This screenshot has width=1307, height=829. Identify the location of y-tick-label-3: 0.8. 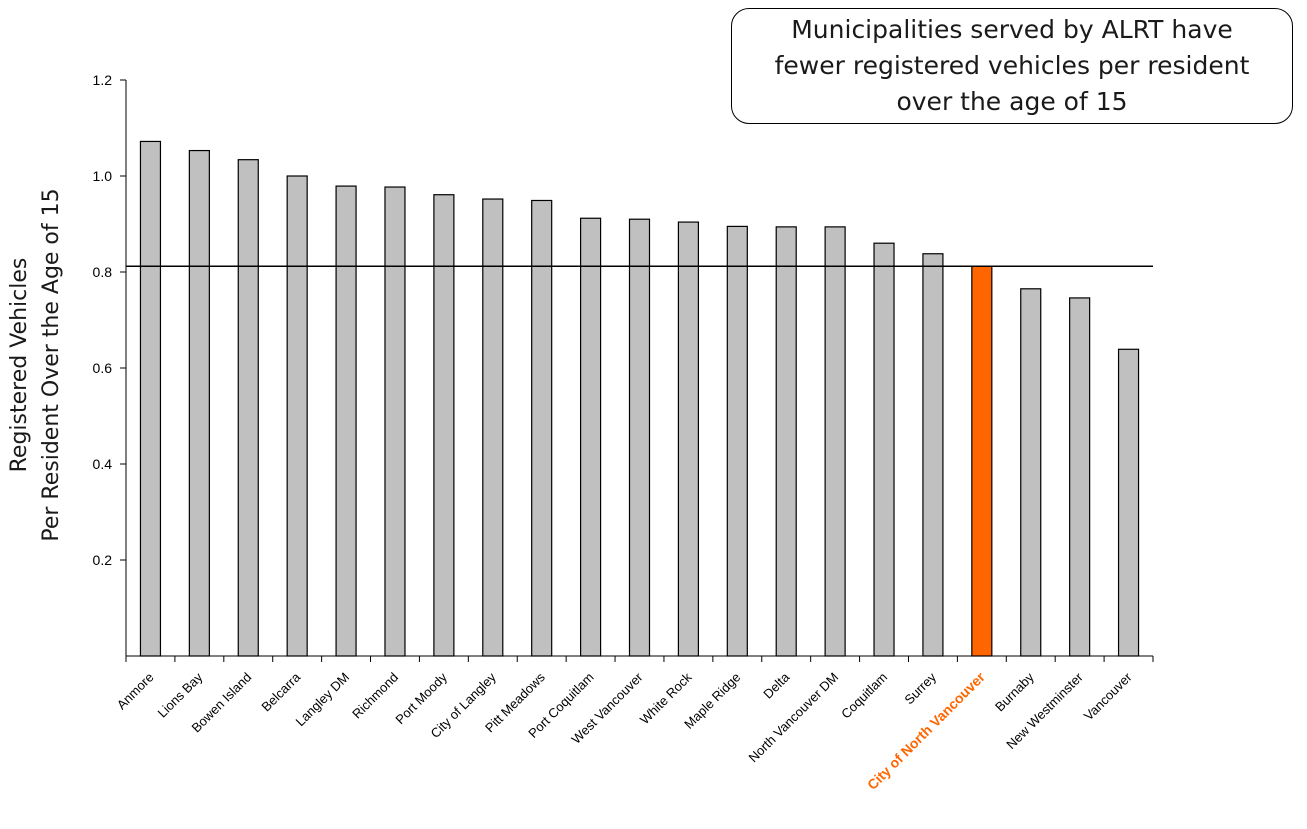
(103, 272).